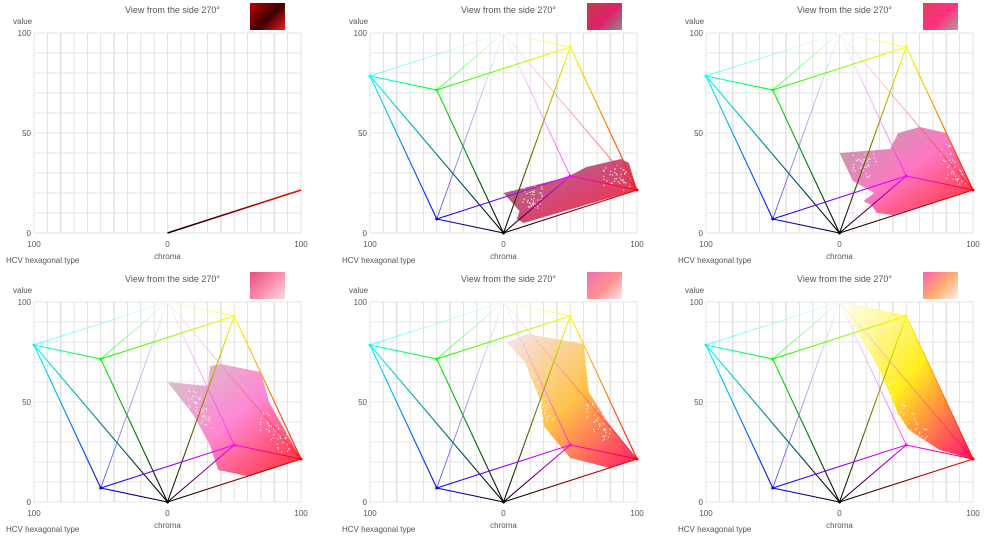  I want to click on hexagon-edge-black-green, so click(806, 161).